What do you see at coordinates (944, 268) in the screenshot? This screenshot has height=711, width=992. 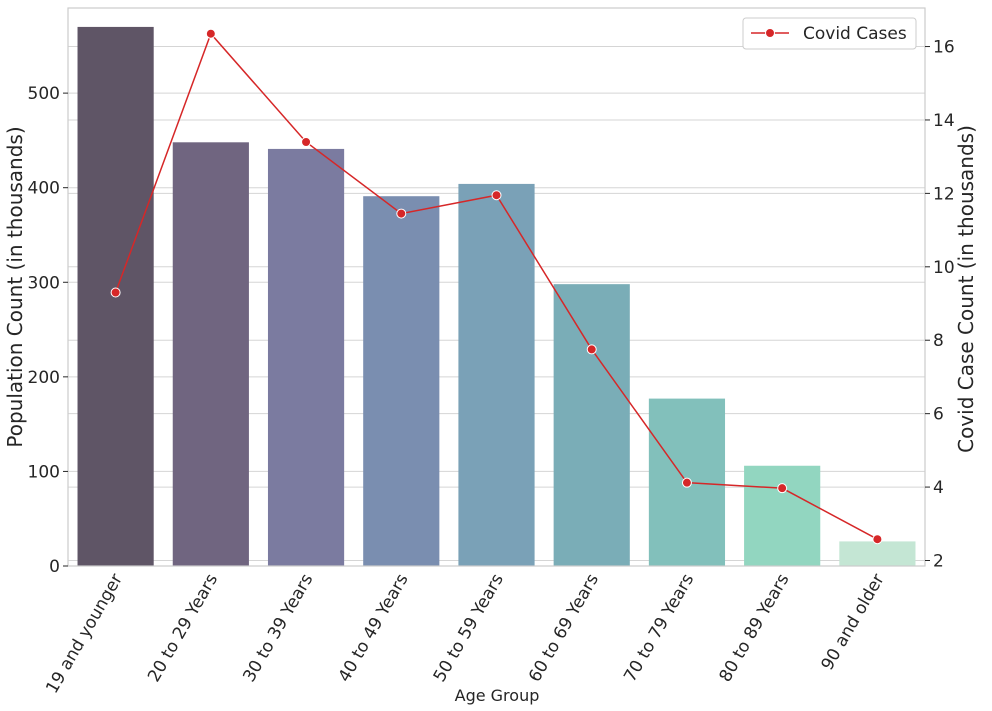 I see `right-tick-label: 10` at bounding box center [944, 268].